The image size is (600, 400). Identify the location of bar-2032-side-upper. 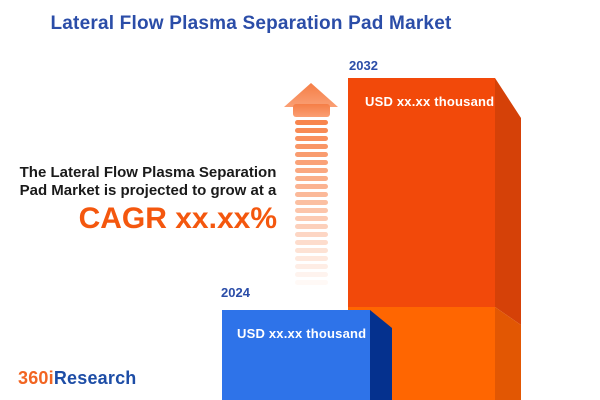
(508, 201).